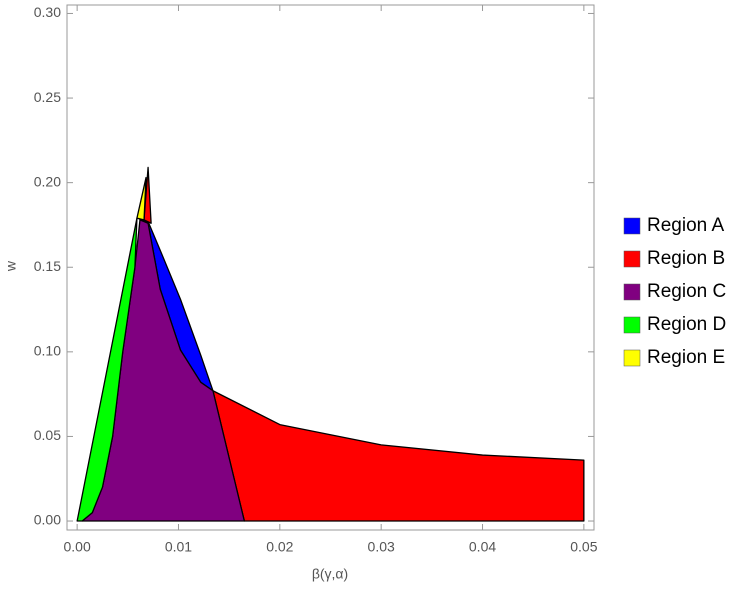 The image size is (749, 590). I want to click on y-tick-label: 0.15, so click(47, 266).